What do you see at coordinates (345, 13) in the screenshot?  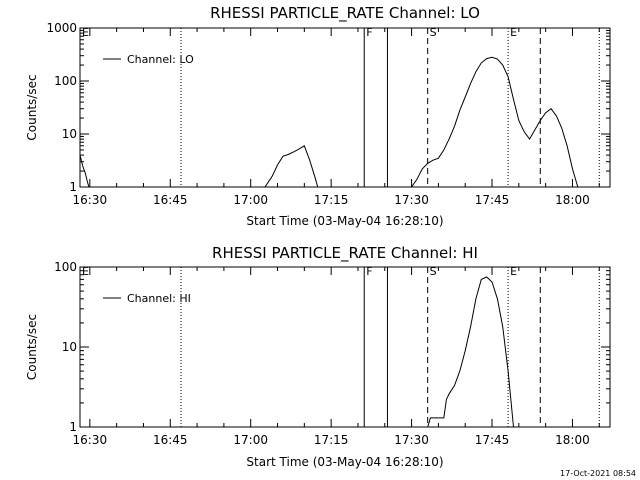 I see `chart-title: RHESSI PARTICLE_RATE Channel: LO` at bounding box center [345, 13].